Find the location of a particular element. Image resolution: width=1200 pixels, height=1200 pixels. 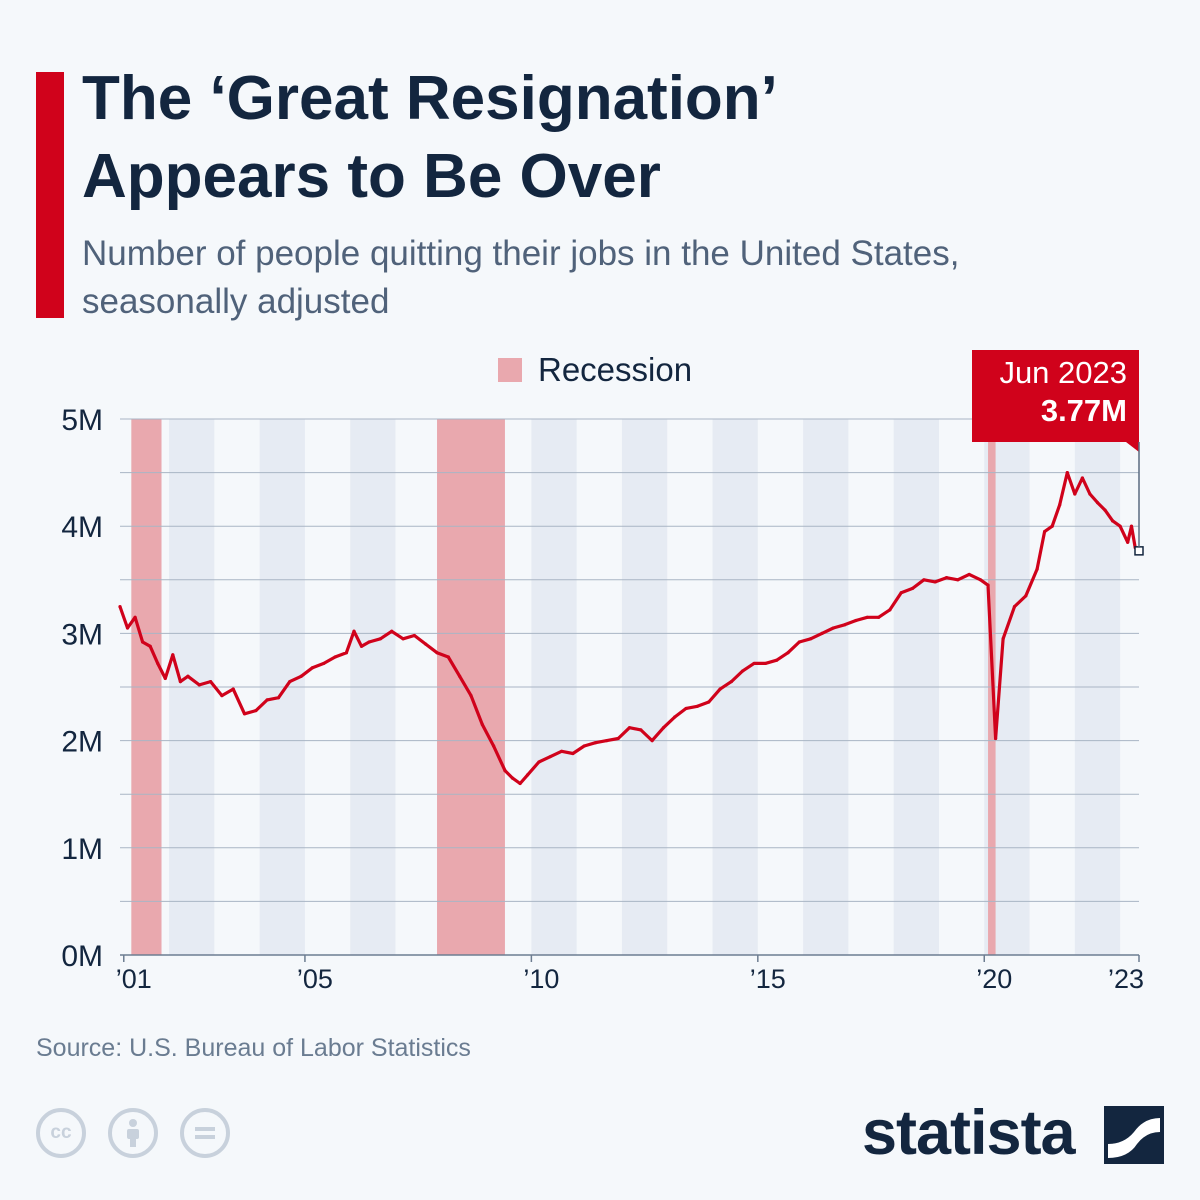

y-tick-label: 5M is located at coordinates (82, 420).